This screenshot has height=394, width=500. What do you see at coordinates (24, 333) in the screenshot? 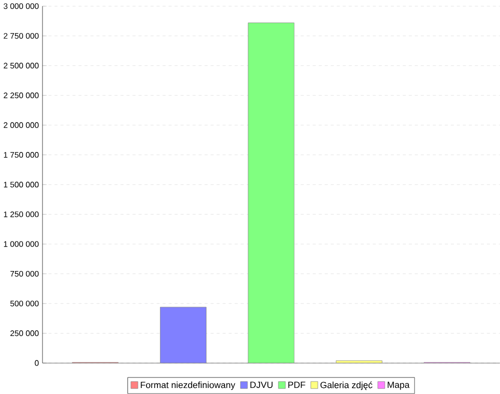
I see `y-tick-label: 250 000` at bounding box center [24, 333].